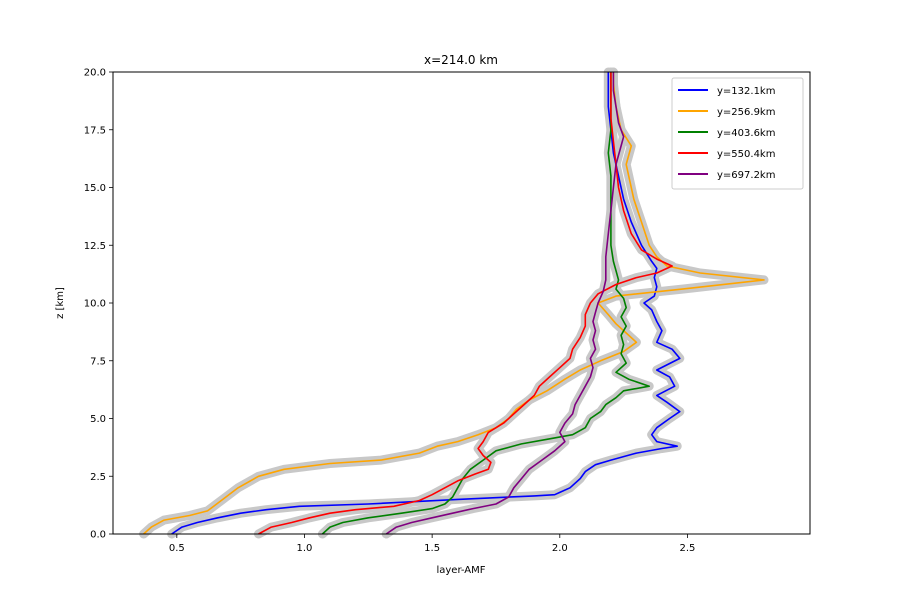  What do you see at coordinates (60, 303) in the screenshot?
I see `y-axis-label: z [km]` at bounding box center [60, 303].